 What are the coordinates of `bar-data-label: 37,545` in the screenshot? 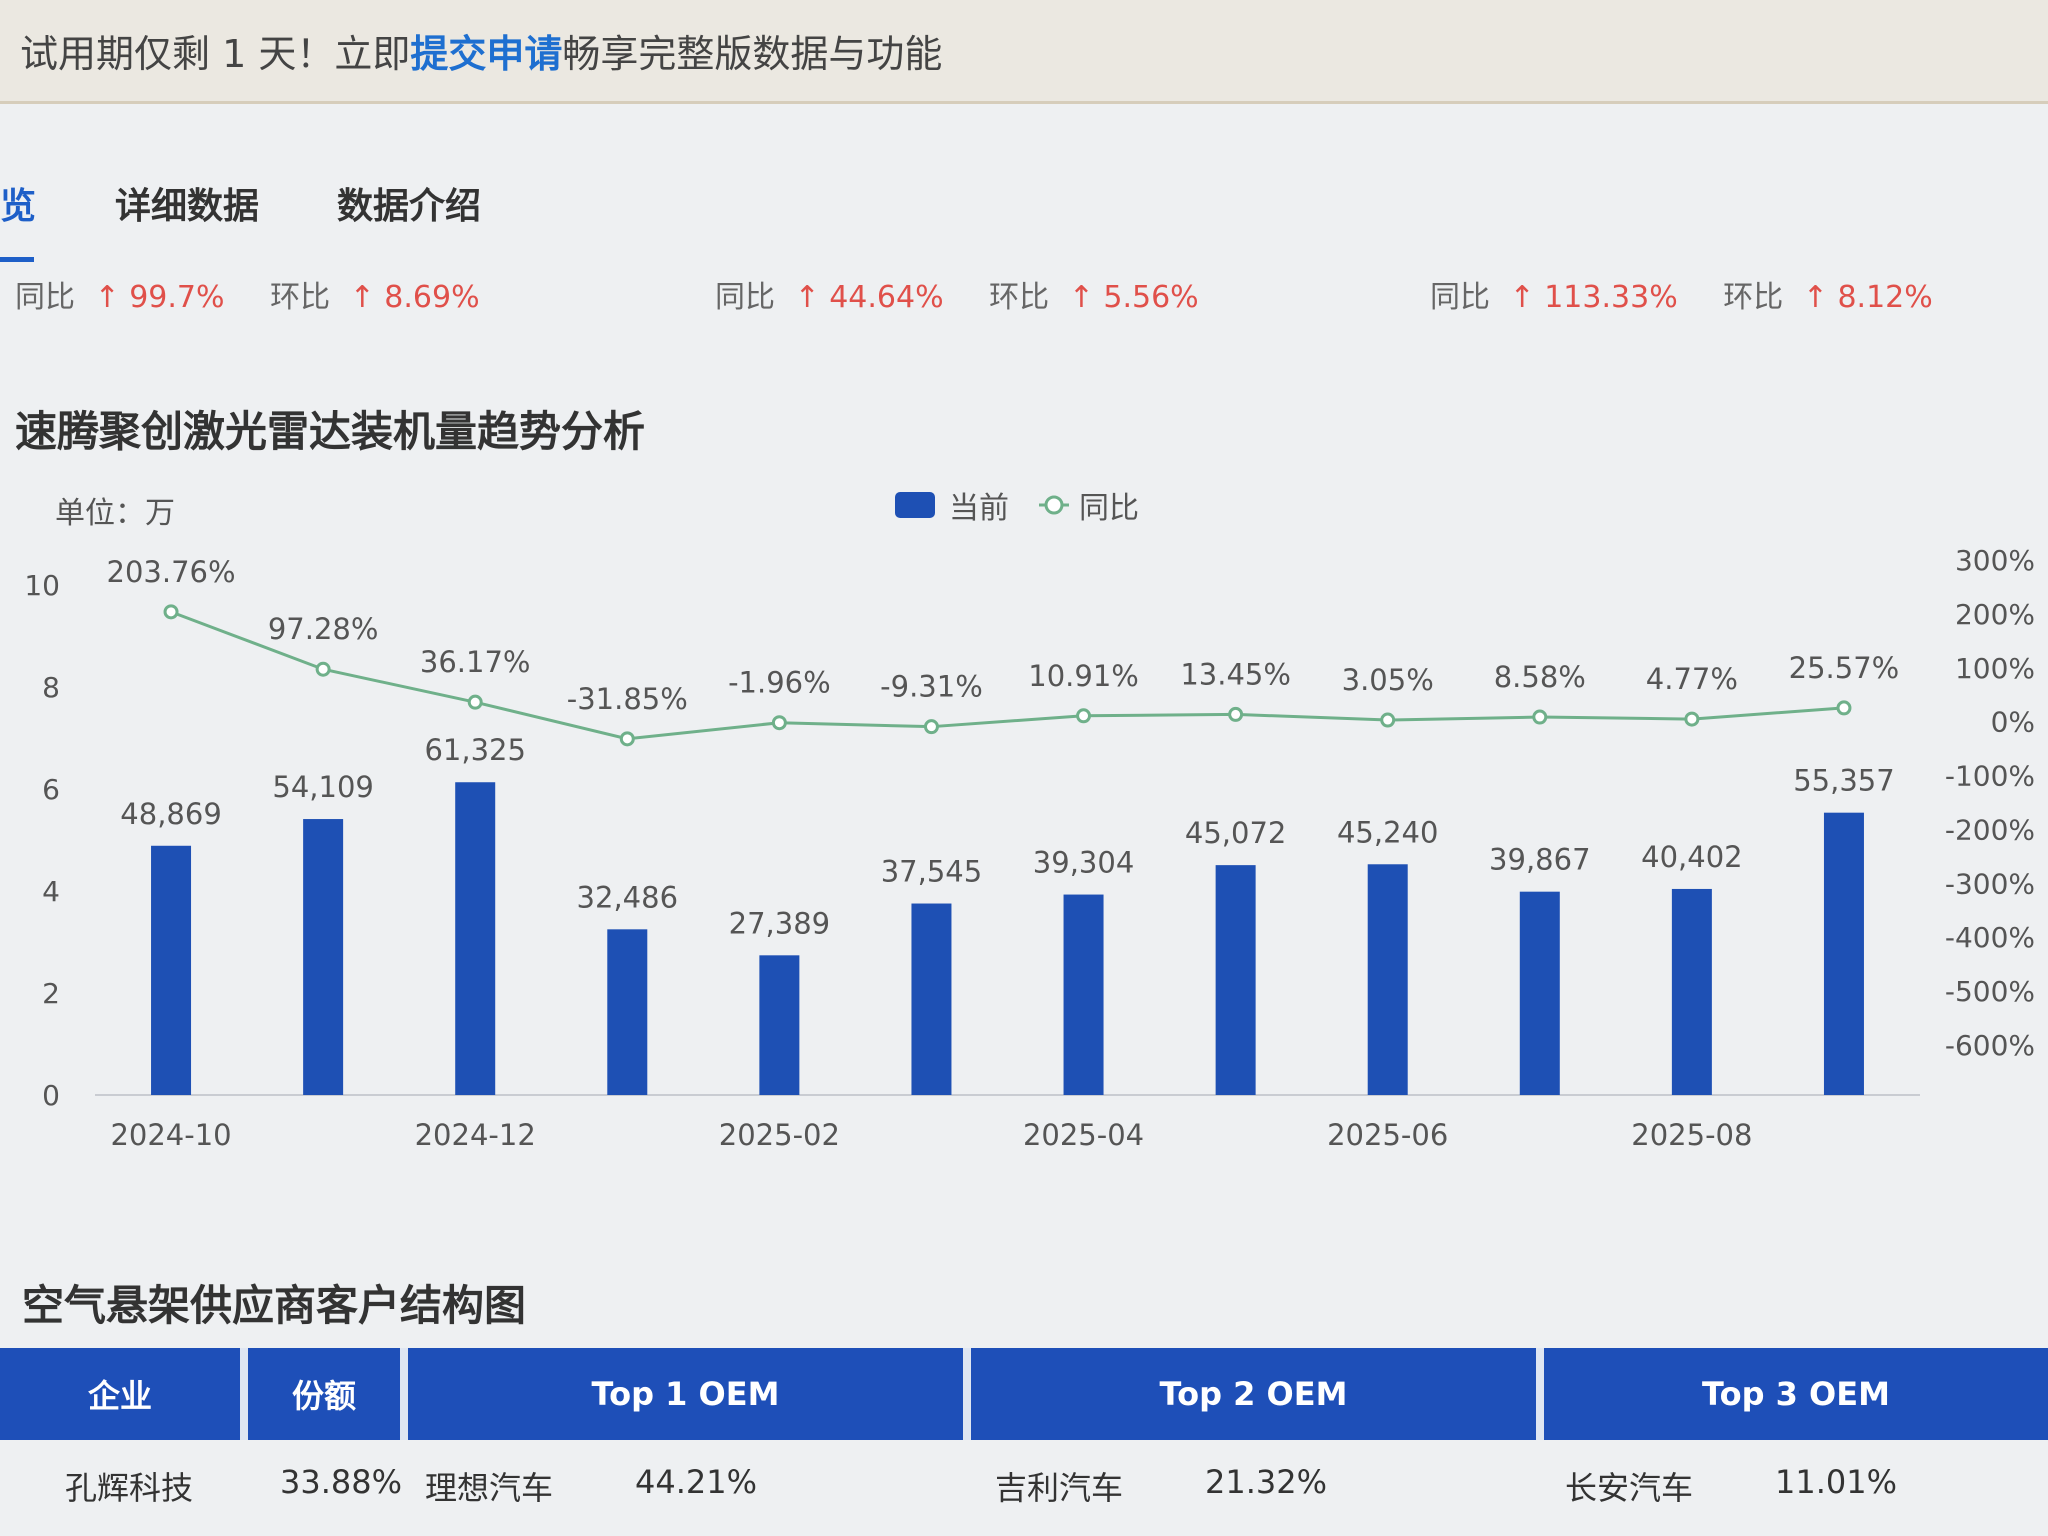 It's located at (931, 872).